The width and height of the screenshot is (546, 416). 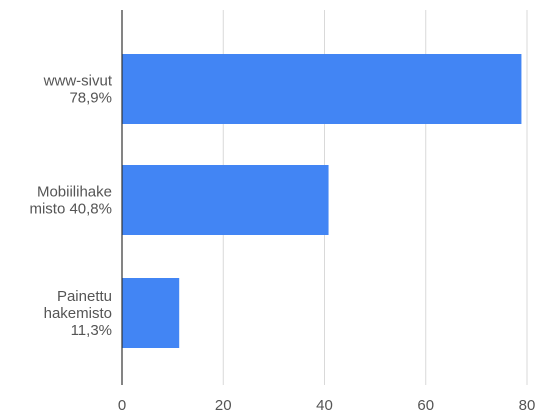 I want to click on category-label-line: Painettu, so click(x=84, y=296).